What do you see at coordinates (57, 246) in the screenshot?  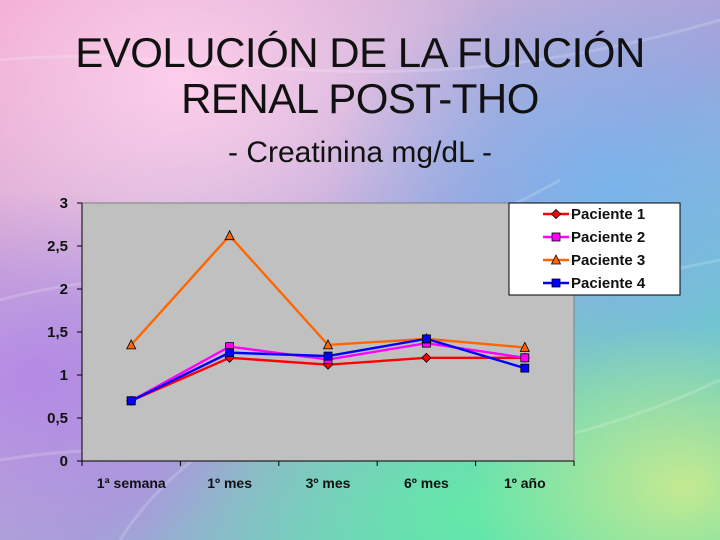 I see `y-tick-label: 2,5` at bounding box center [57, 246].